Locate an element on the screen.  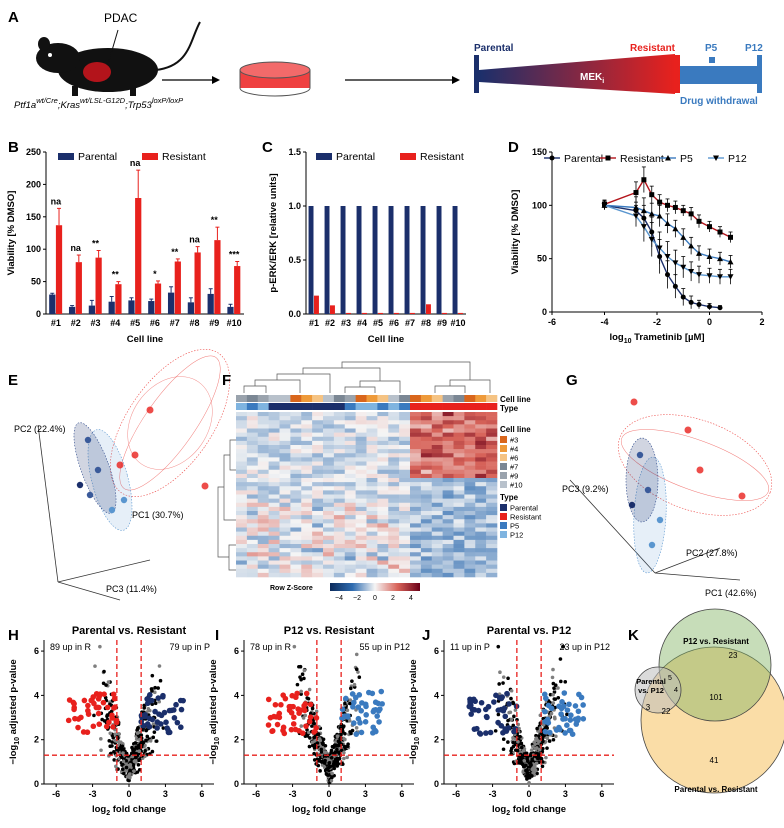
legend-type-label: P12 is located at coordinates (516, 535).